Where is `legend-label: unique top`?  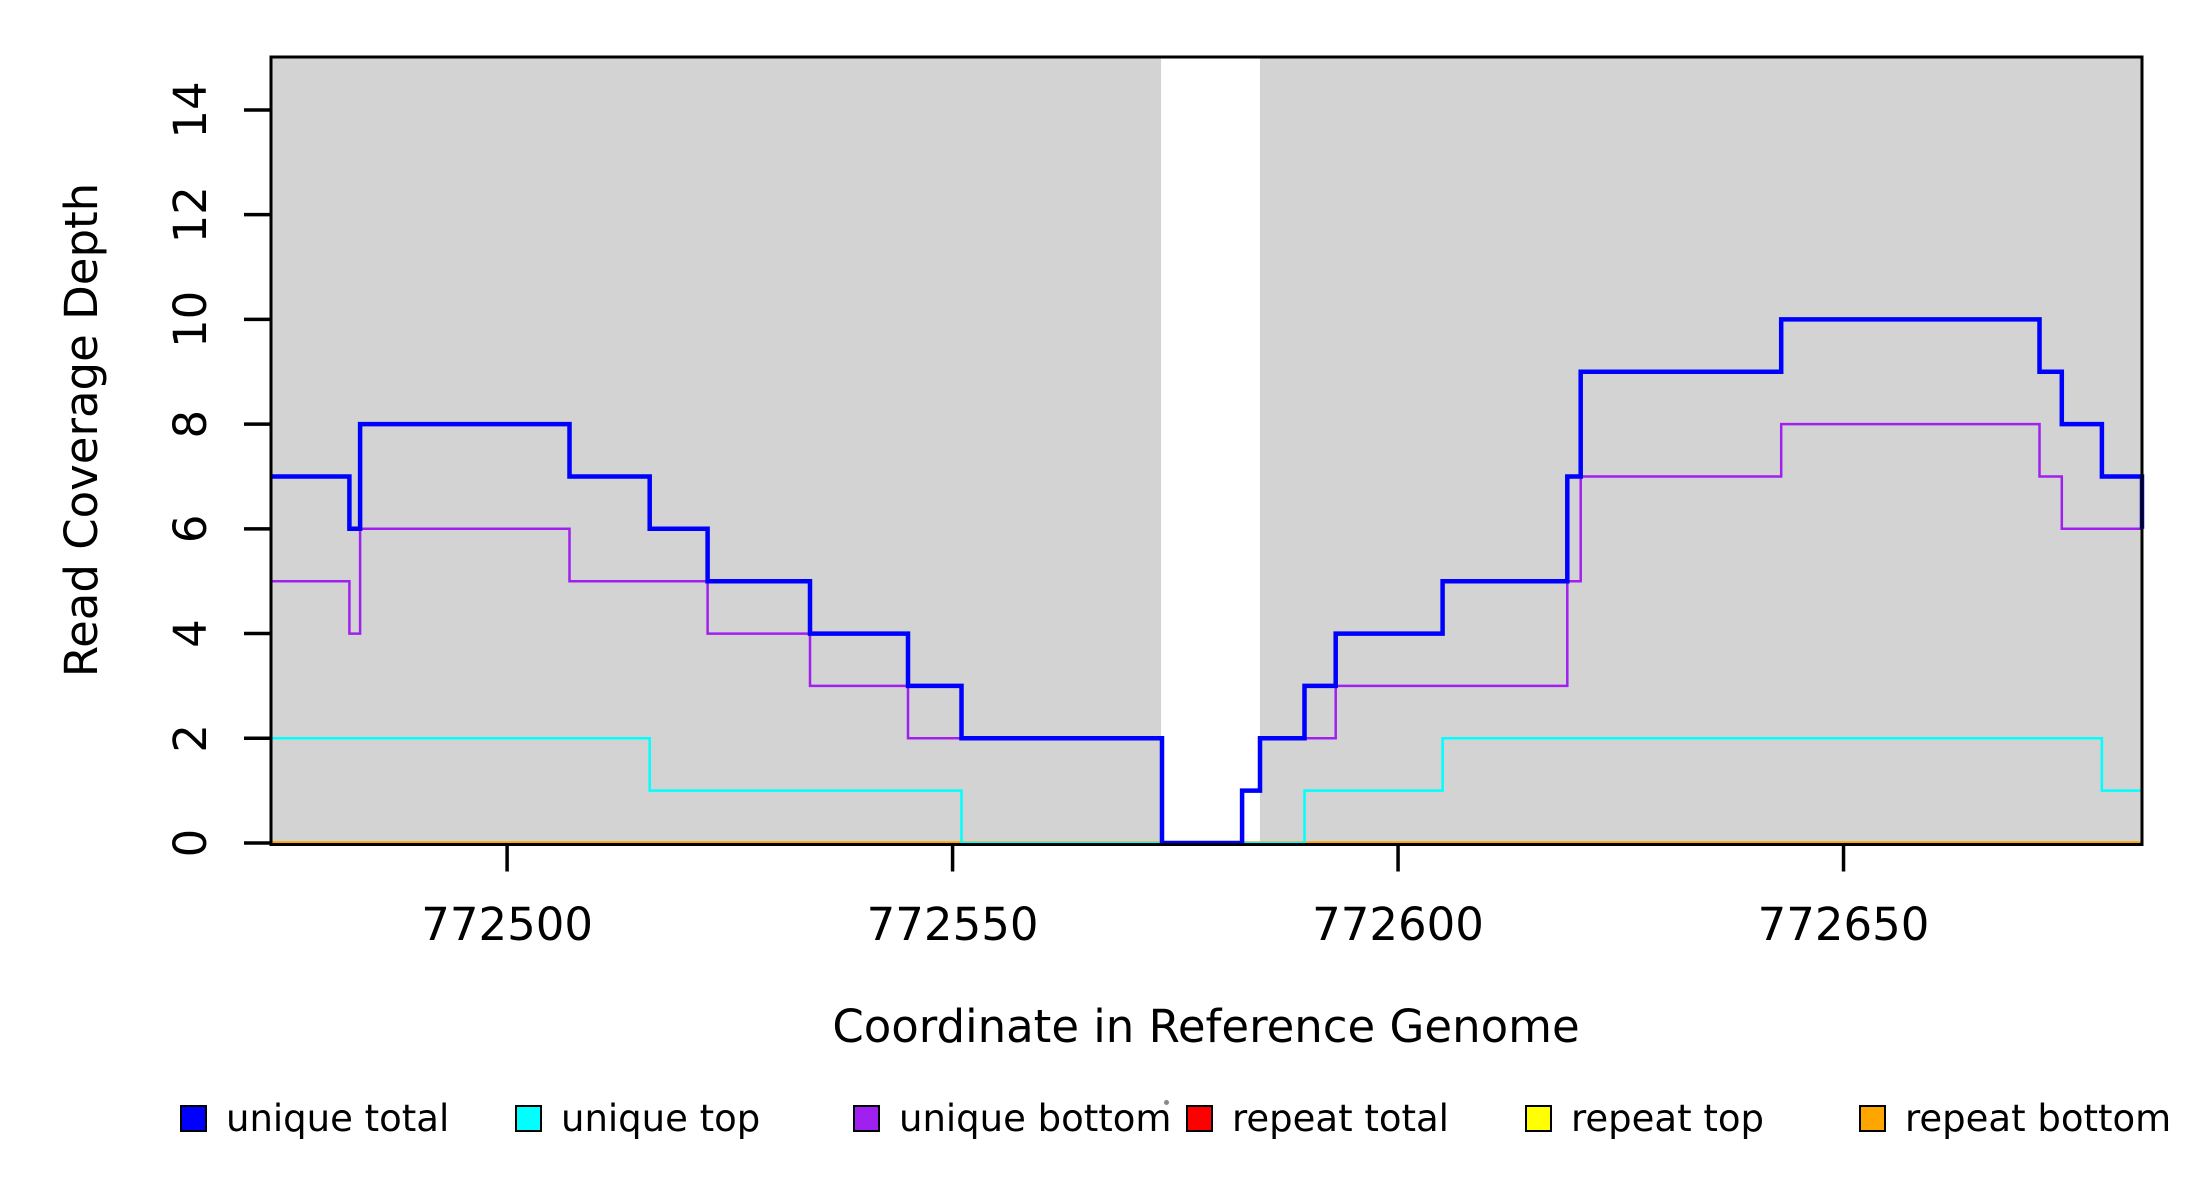 legend-label: unique top is located at coordinates (661, 1118).